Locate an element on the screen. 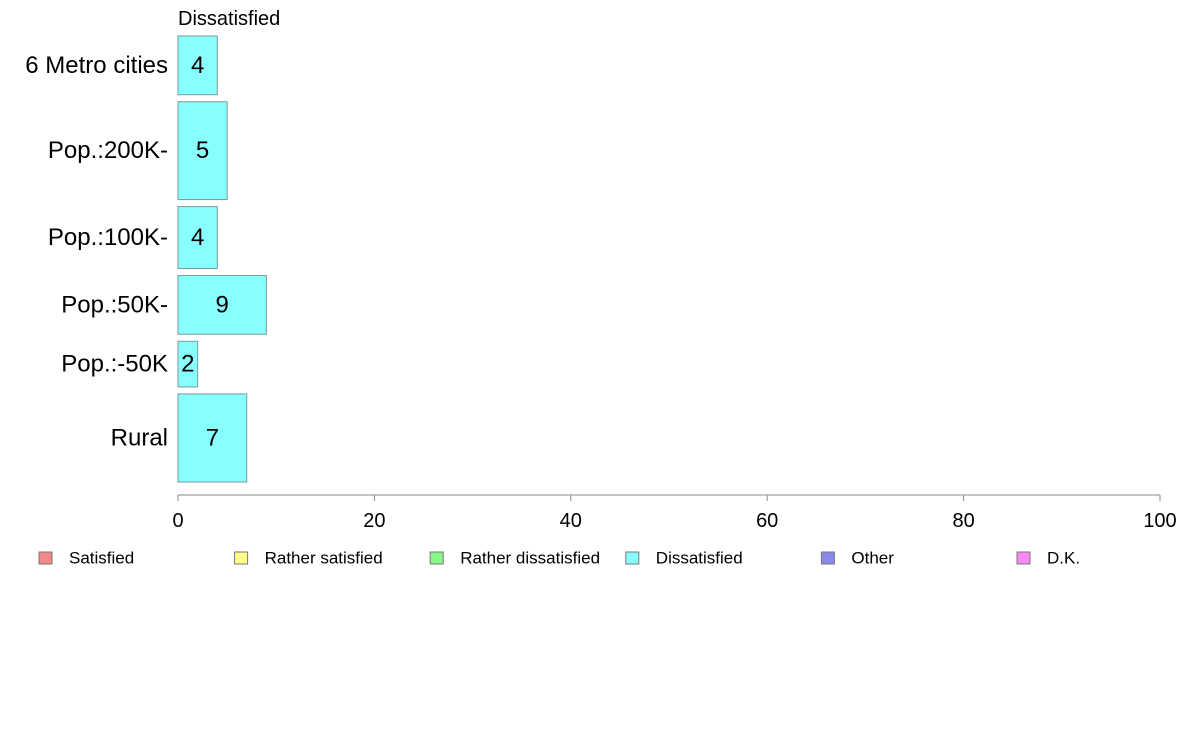  data-label: 7 is located at coordinates (212, 437).